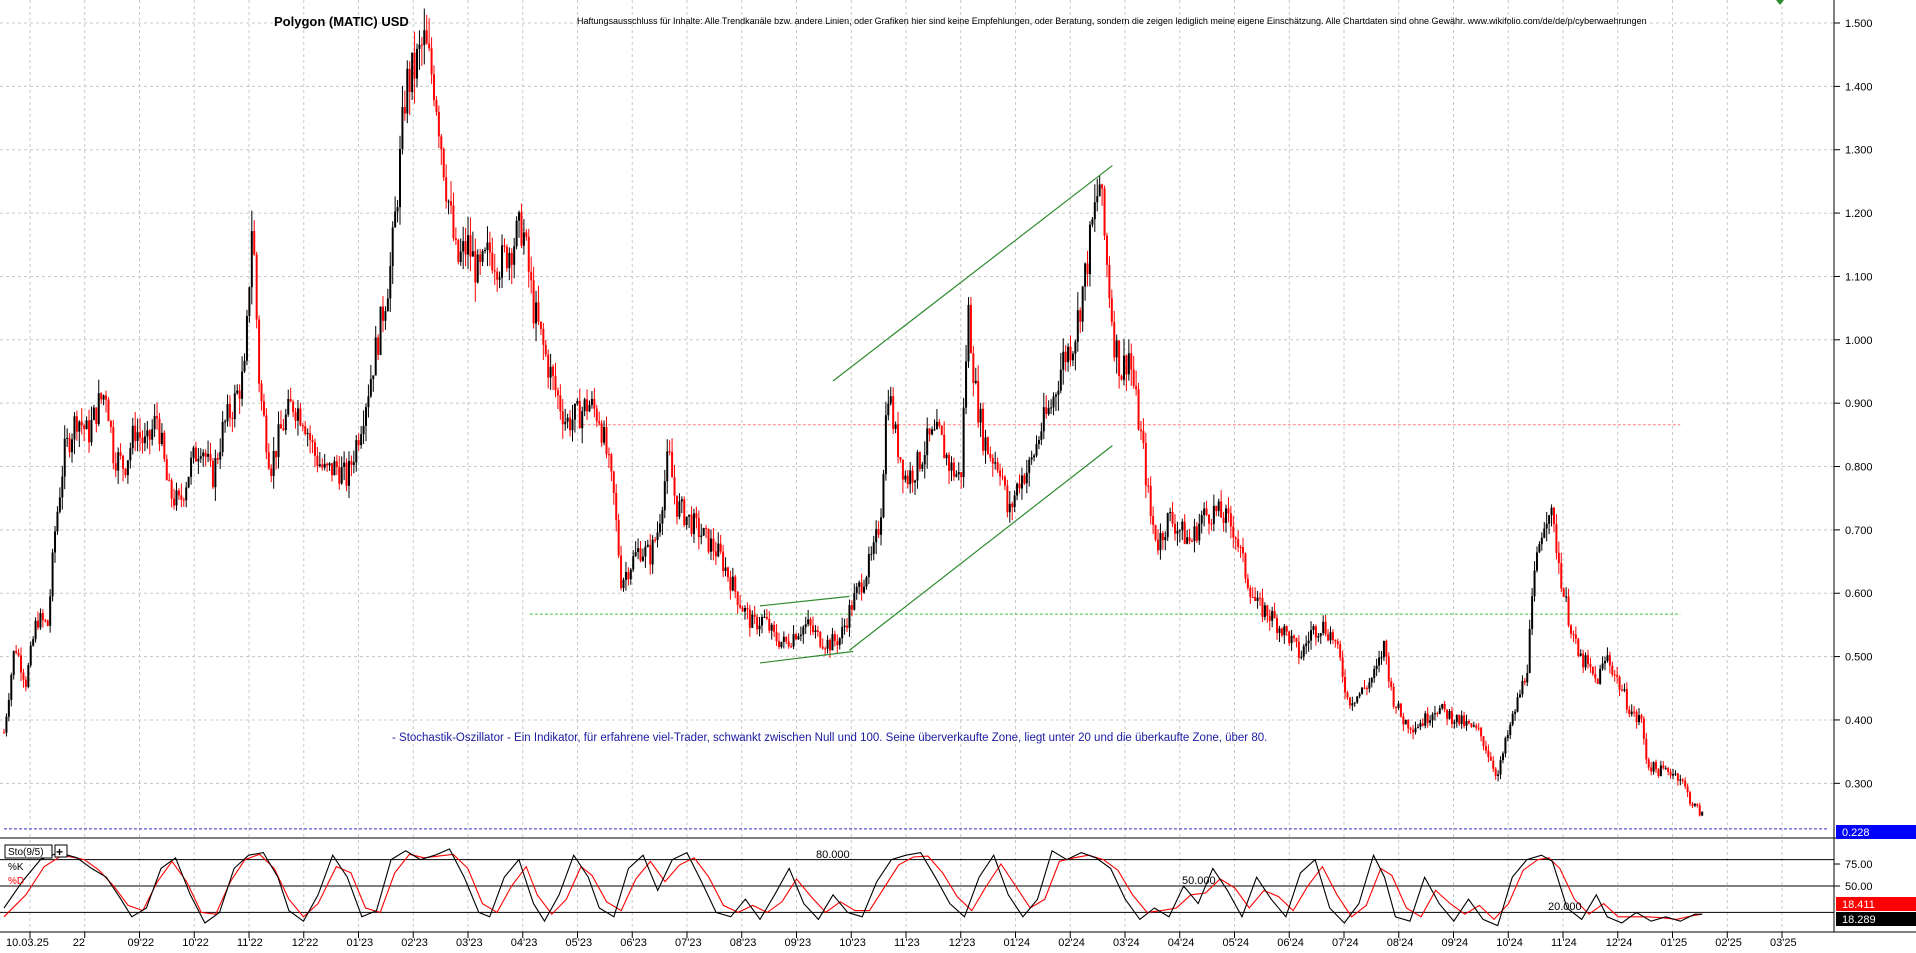 The image size is (1916, 953). I want to click on date-tick-label: 03'25, so click(1783, 942).